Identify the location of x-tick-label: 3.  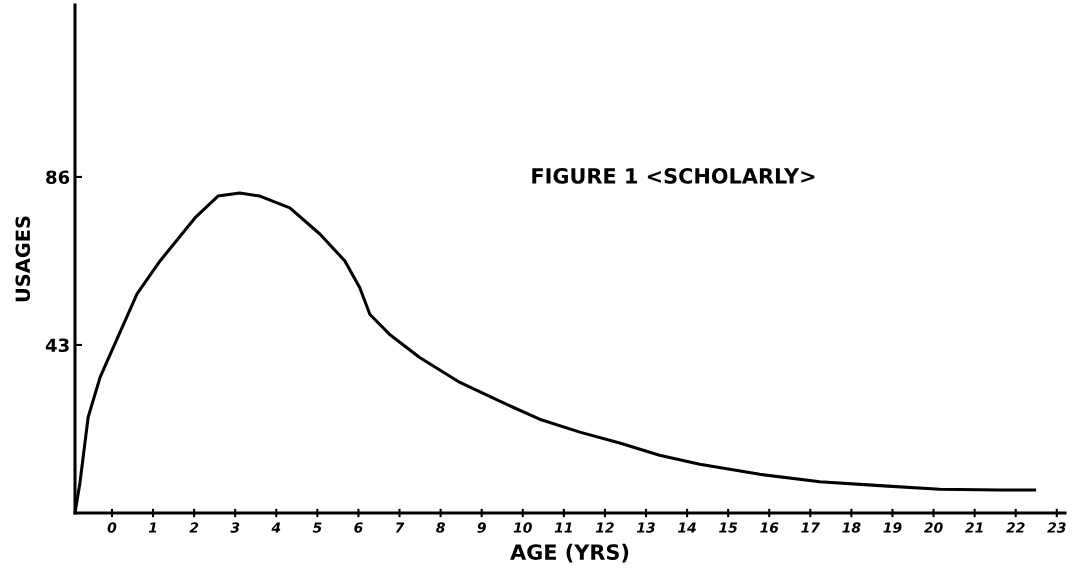
(235, 527).